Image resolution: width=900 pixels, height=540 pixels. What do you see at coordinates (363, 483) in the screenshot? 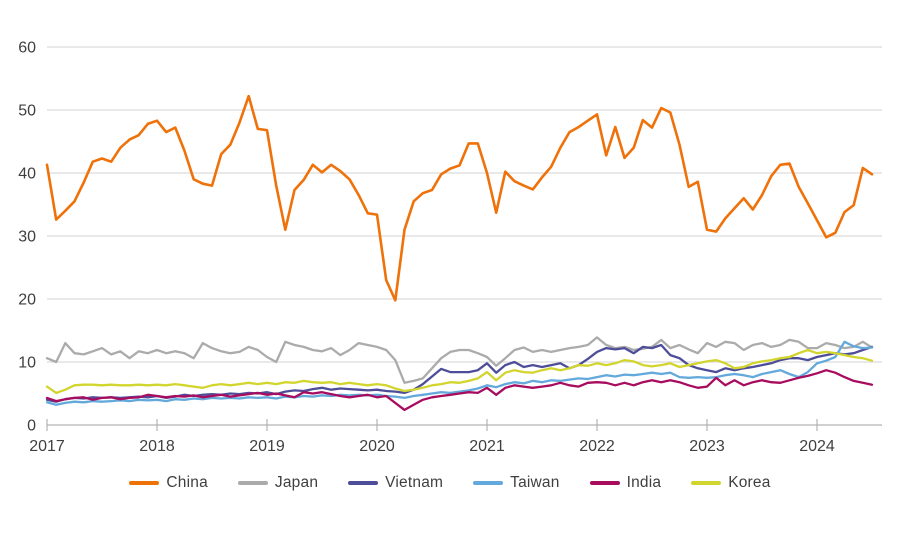
I see `legend-swatch-vietnam` at bounding box center [363, 483].